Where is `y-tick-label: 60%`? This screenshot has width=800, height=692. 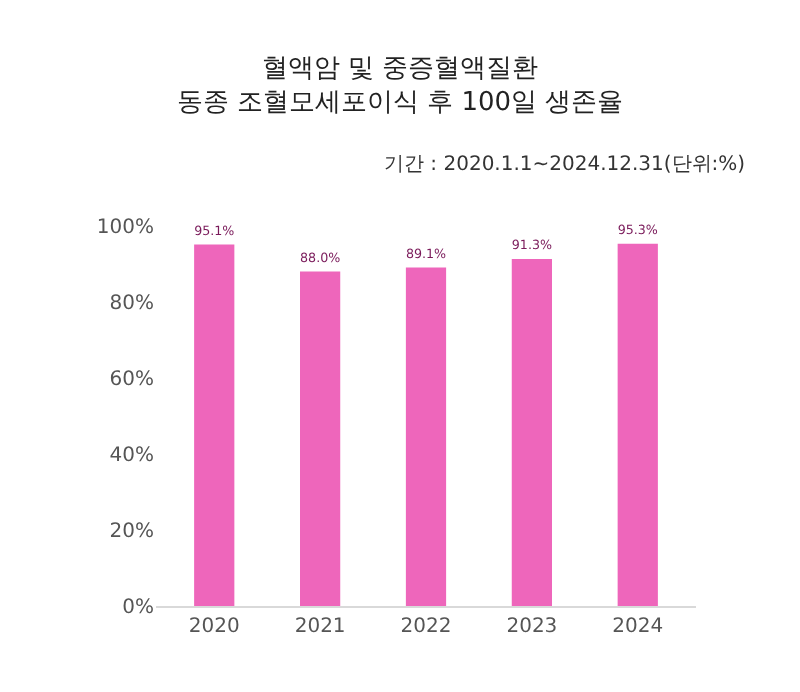 y-tick-label: 60% is located at coordinates (131, 380).